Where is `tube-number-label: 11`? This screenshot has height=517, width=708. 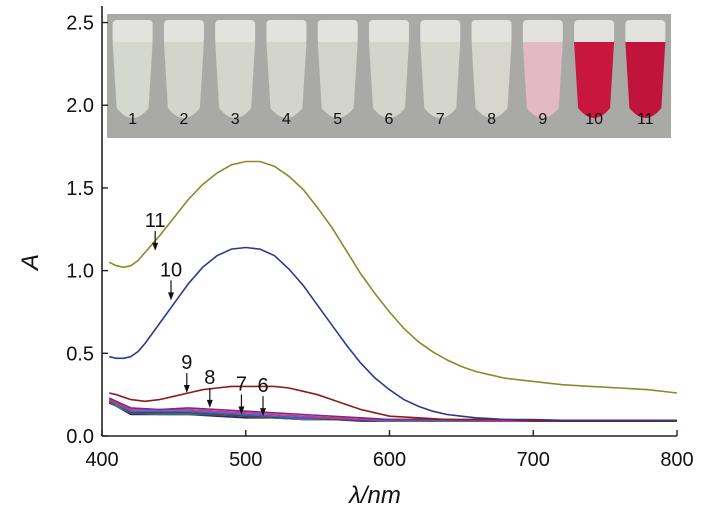
tube-number-label: 11 is located at coordinates (645, 119).